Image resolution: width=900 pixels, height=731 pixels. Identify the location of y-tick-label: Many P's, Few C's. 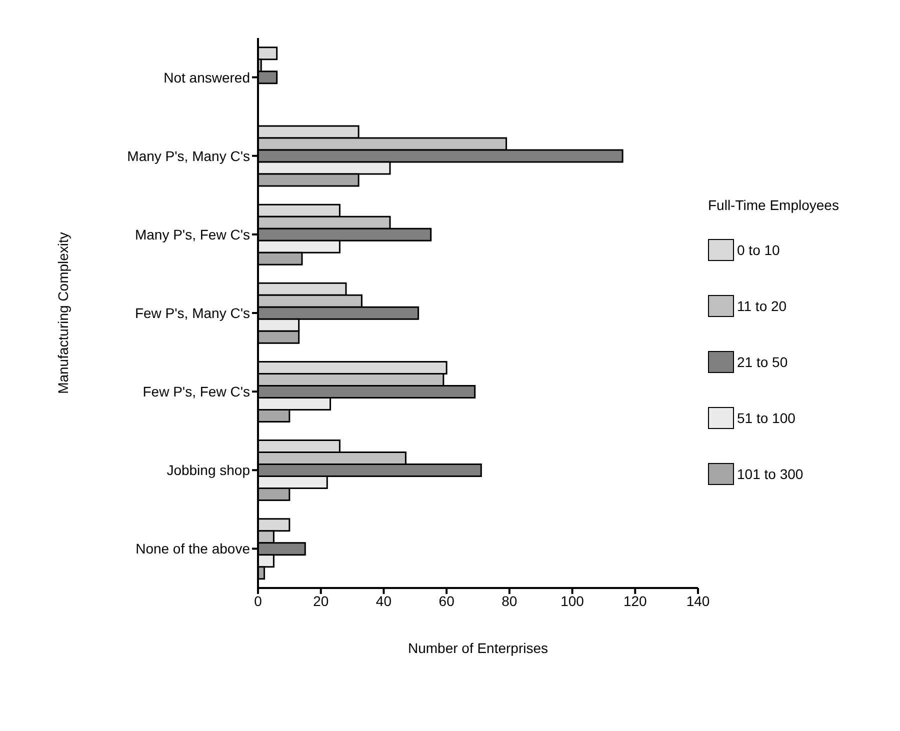
(192, 234).